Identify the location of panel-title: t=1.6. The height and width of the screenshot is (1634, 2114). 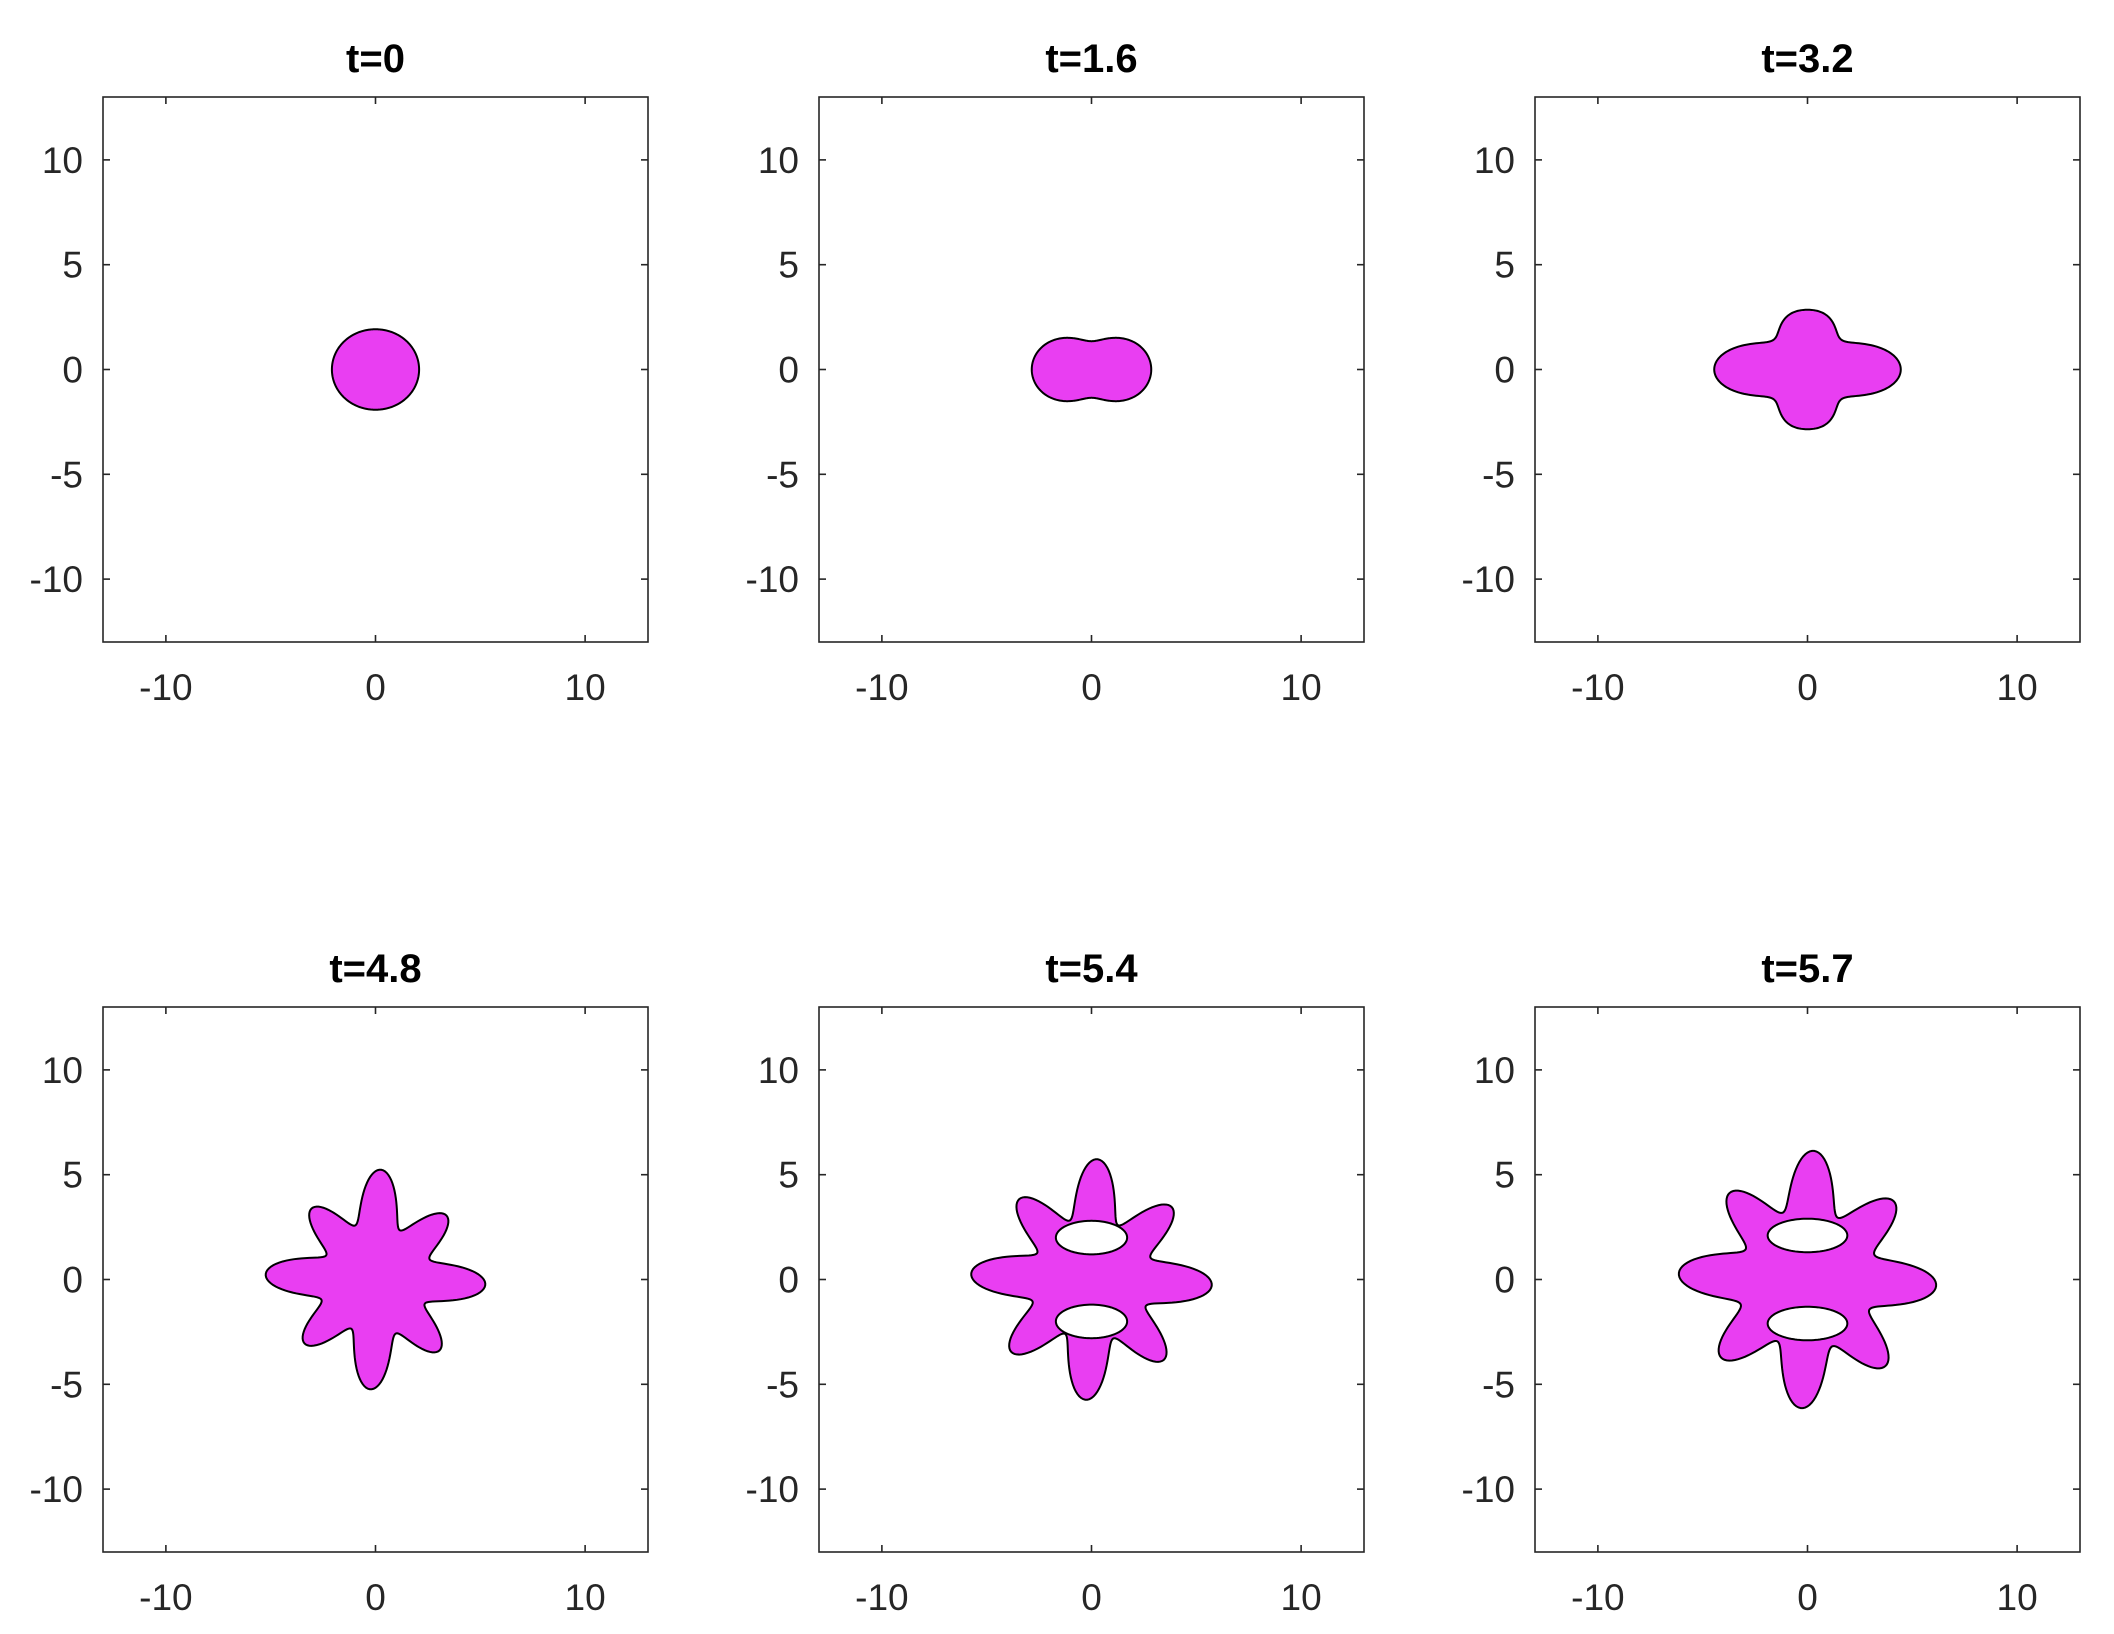
(1091, 59).